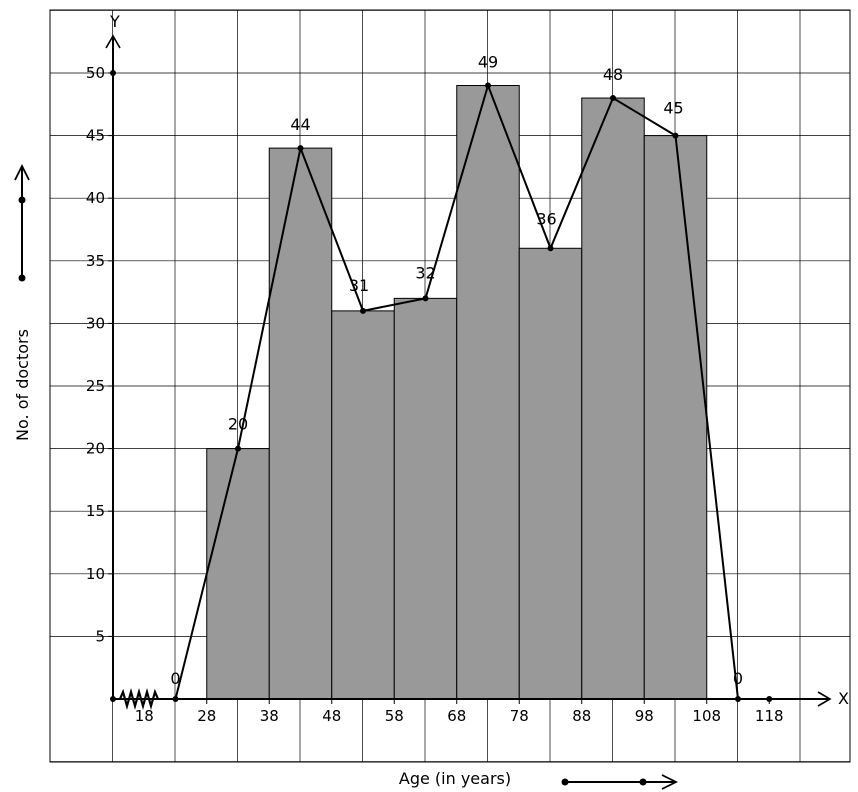 The width and height of the screenshot is (858, 792). Describe the element at coordinates (206, 716) in the screenshot. I see `x-tick-label: 28` at that location.